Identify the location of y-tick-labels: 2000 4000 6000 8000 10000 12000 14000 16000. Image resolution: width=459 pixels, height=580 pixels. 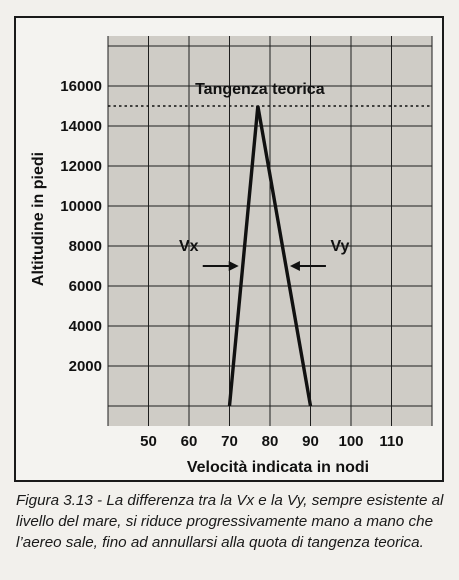
(81, 226).